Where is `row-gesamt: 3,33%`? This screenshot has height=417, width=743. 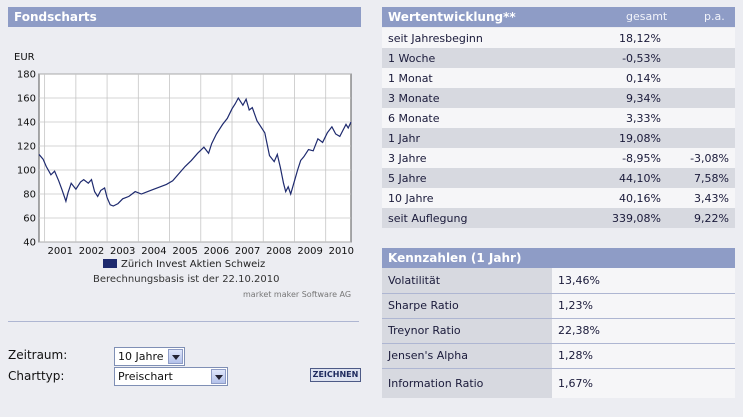 row-gesamt: 3,33% is located at coordinates (624, 118).